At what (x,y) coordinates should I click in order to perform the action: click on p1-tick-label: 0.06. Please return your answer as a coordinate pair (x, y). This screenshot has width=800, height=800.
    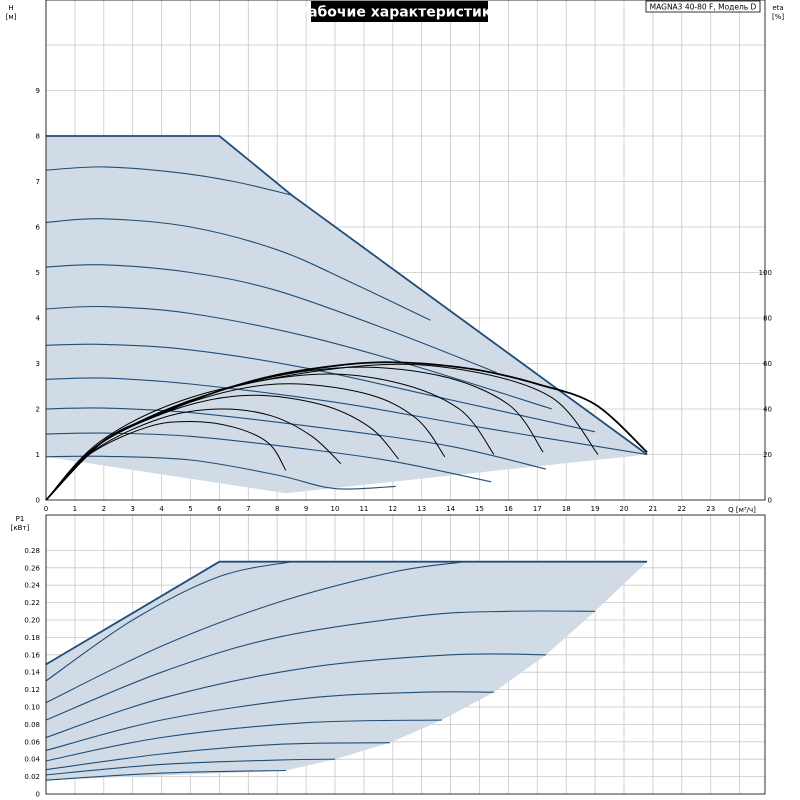
    Looking at the image, I should click on (32, 742).